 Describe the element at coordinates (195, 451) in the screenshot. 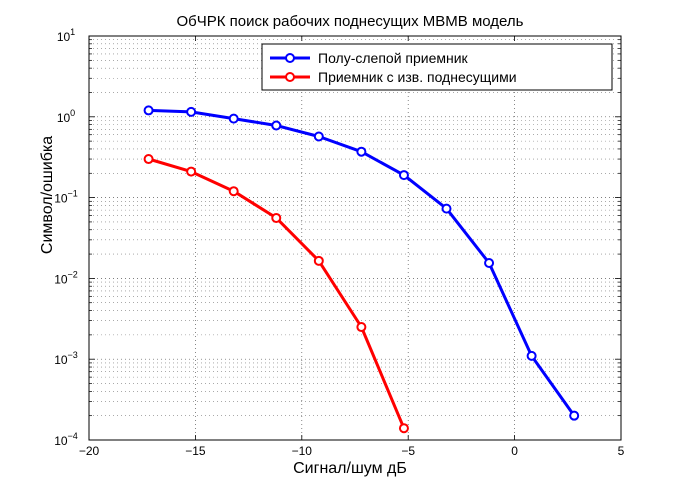

I see `x-tick-label: −15` at that location.